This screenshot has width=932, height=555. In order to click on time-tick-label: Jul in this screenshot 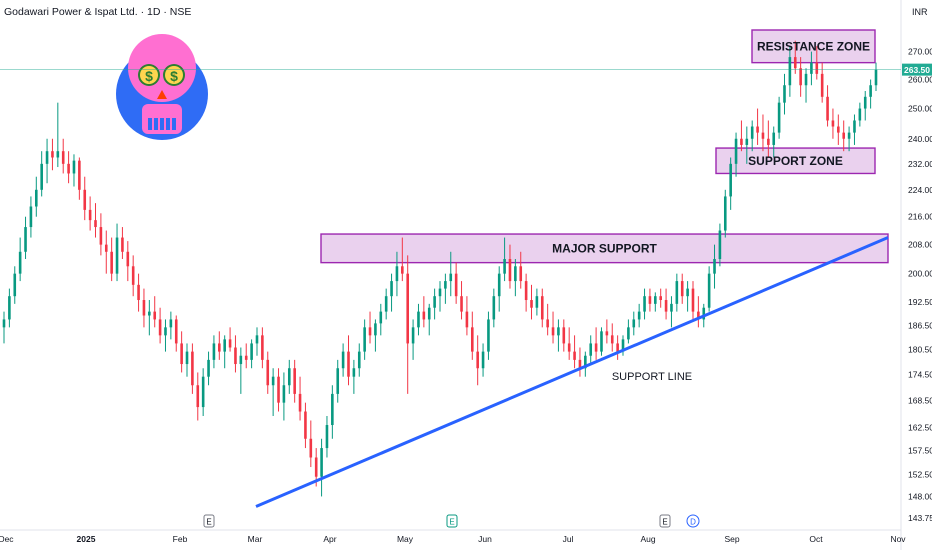, I will do `click(568, 539)`.